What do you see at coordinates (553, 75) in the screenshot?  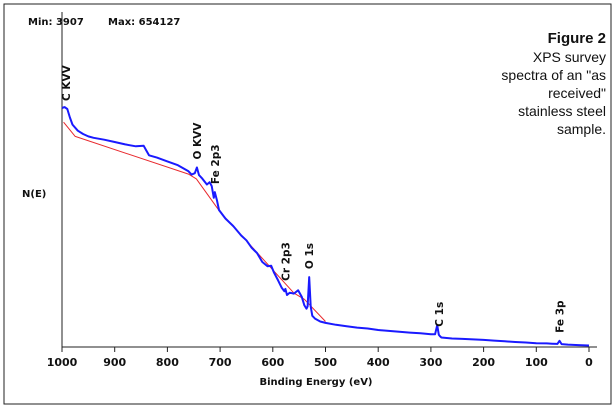 I see `caption-line: spectra of an "as` at bounding box center [553, 75].